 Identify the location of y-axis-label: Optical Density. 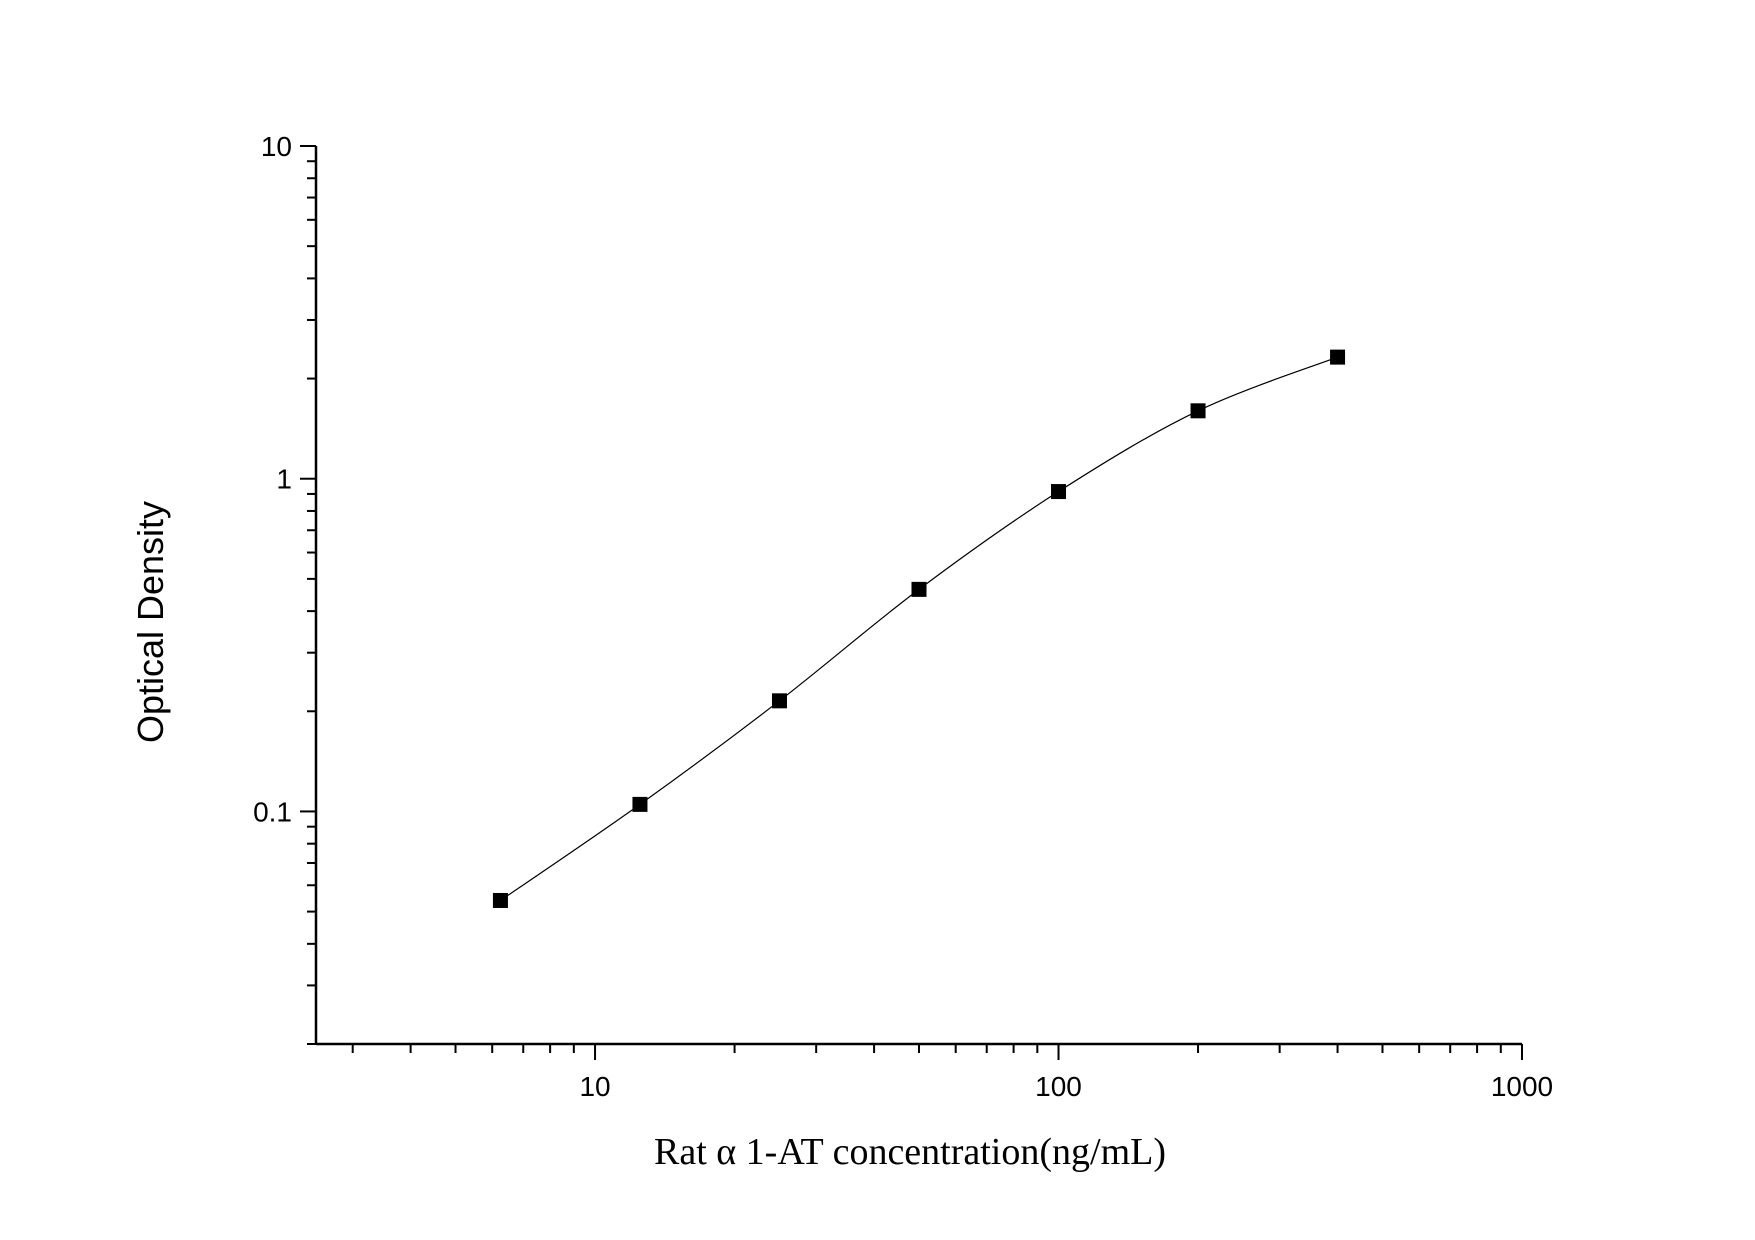
(150, 622).